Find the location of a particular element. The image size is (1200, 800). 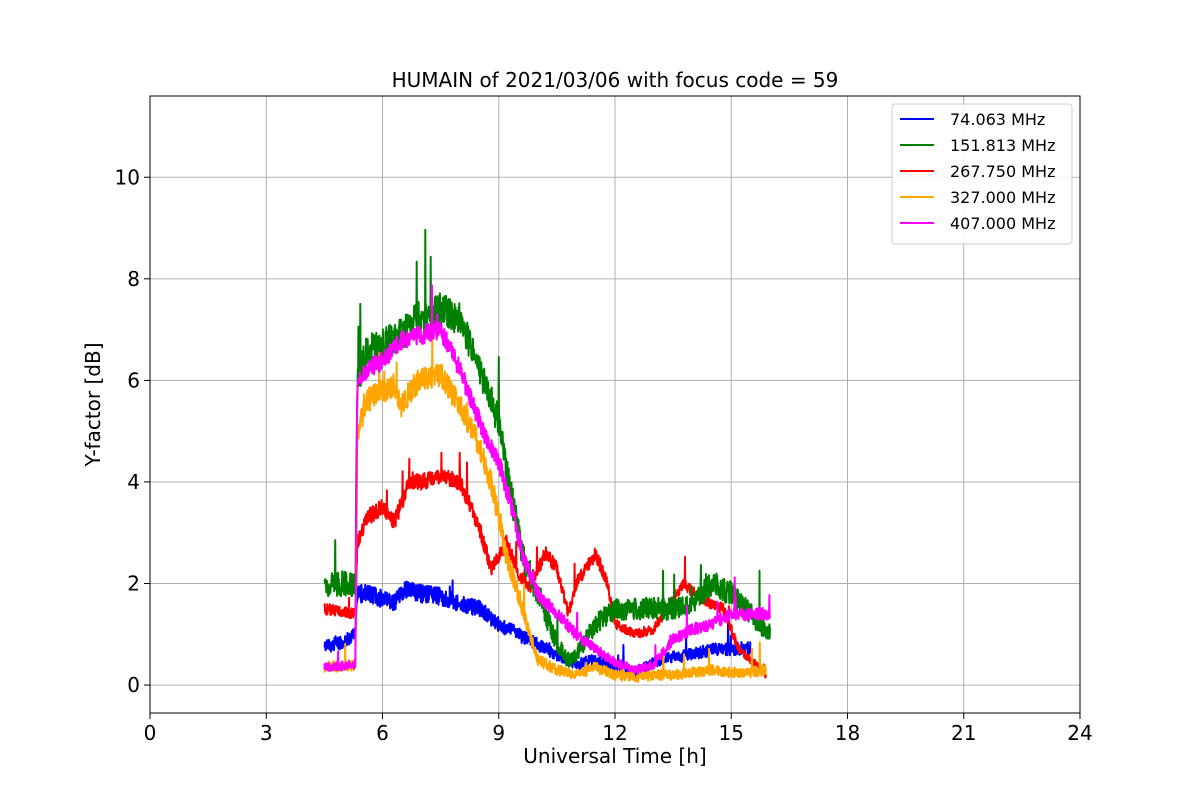

series-line is located at coordinates (537, 628).